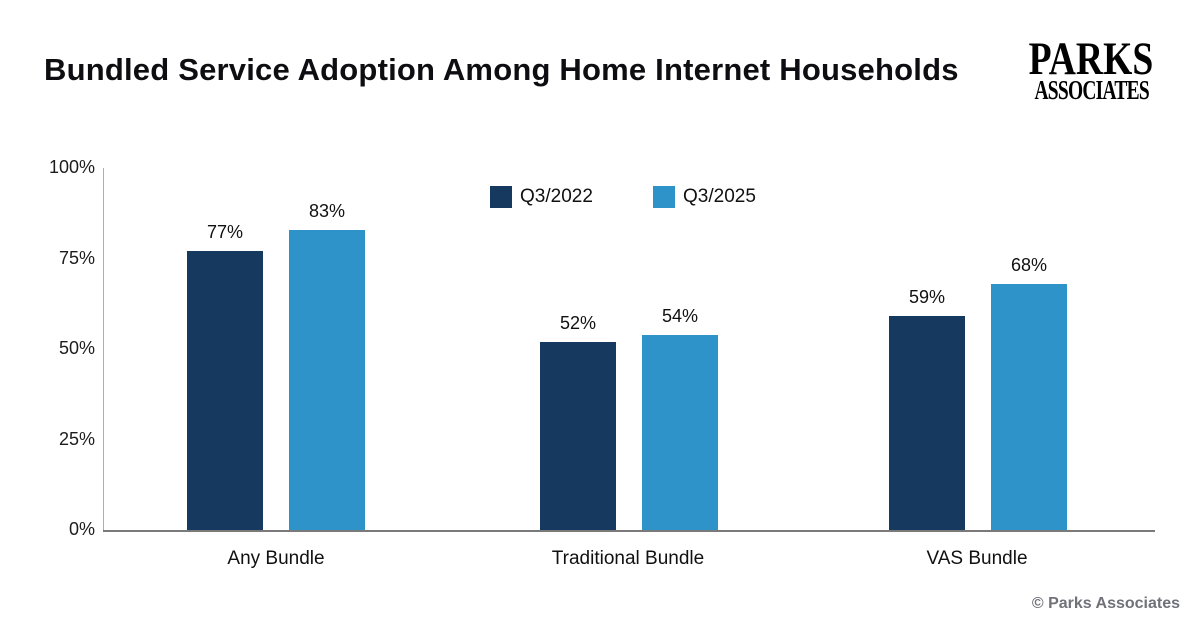 This screenshot has width=1201, height=628. What do you see at coordinates (103, 349) in the screenshot?
I see `y-axis-line` at bounding box center [103, 349].